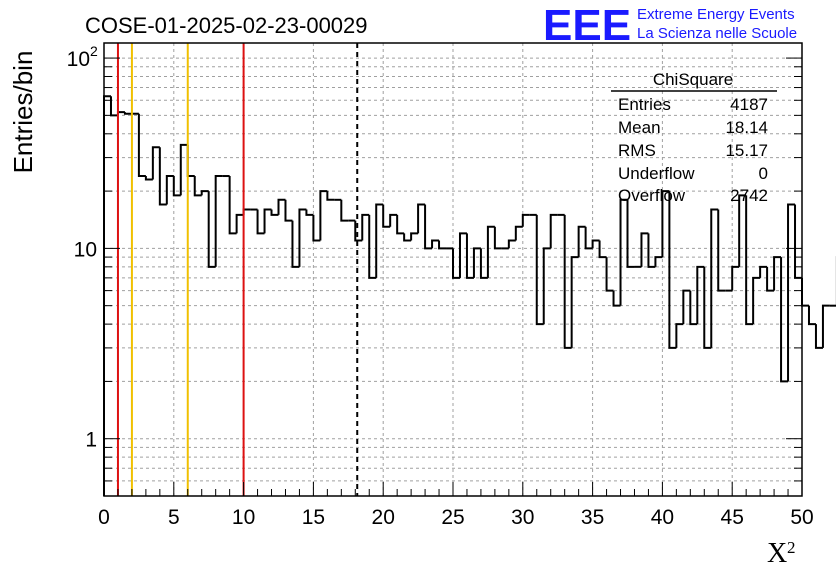 The width and height of the screenshot is (836, 572). Describe the element at coordinates (749, 104) in the screenshot. I see `stats-value-entries: 4187` at that location.